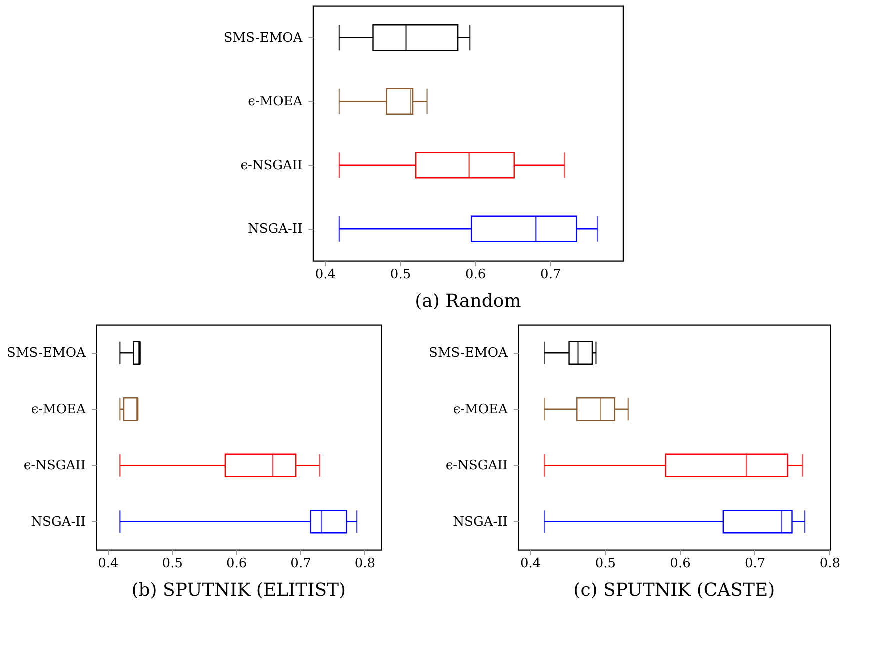 The height and width of the screenshot is (666, 888). Describe the element at coordinates (468, 301) in the screenshot. I see `text: (a) Random` at that location.